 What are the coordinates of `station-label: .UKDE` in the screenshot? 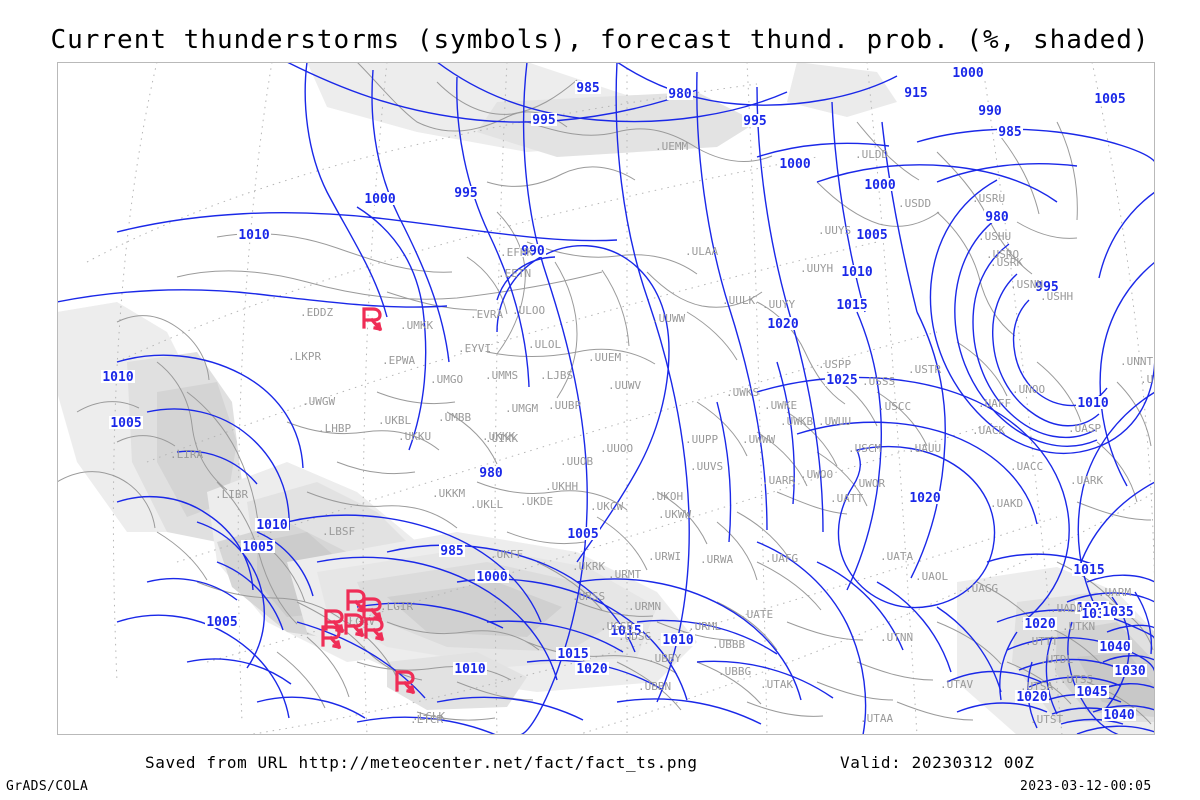 It's located at (536, 501).